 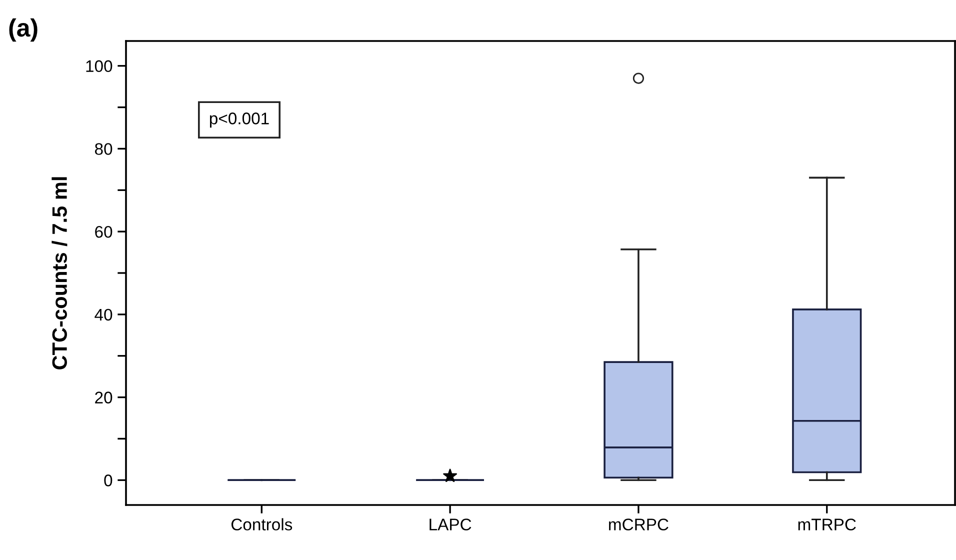 What do you see at coordinates (239, 120) in the screenshot?
I see `annotation: p<0.001` at bounding box center [239, 120].